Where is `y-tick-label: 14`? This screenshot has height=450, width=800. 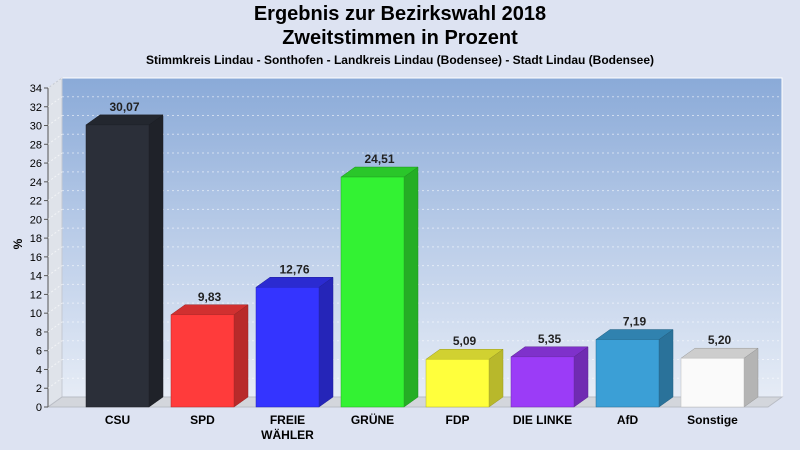
y-tick-label: 14 is located at coordinates (36, 277).